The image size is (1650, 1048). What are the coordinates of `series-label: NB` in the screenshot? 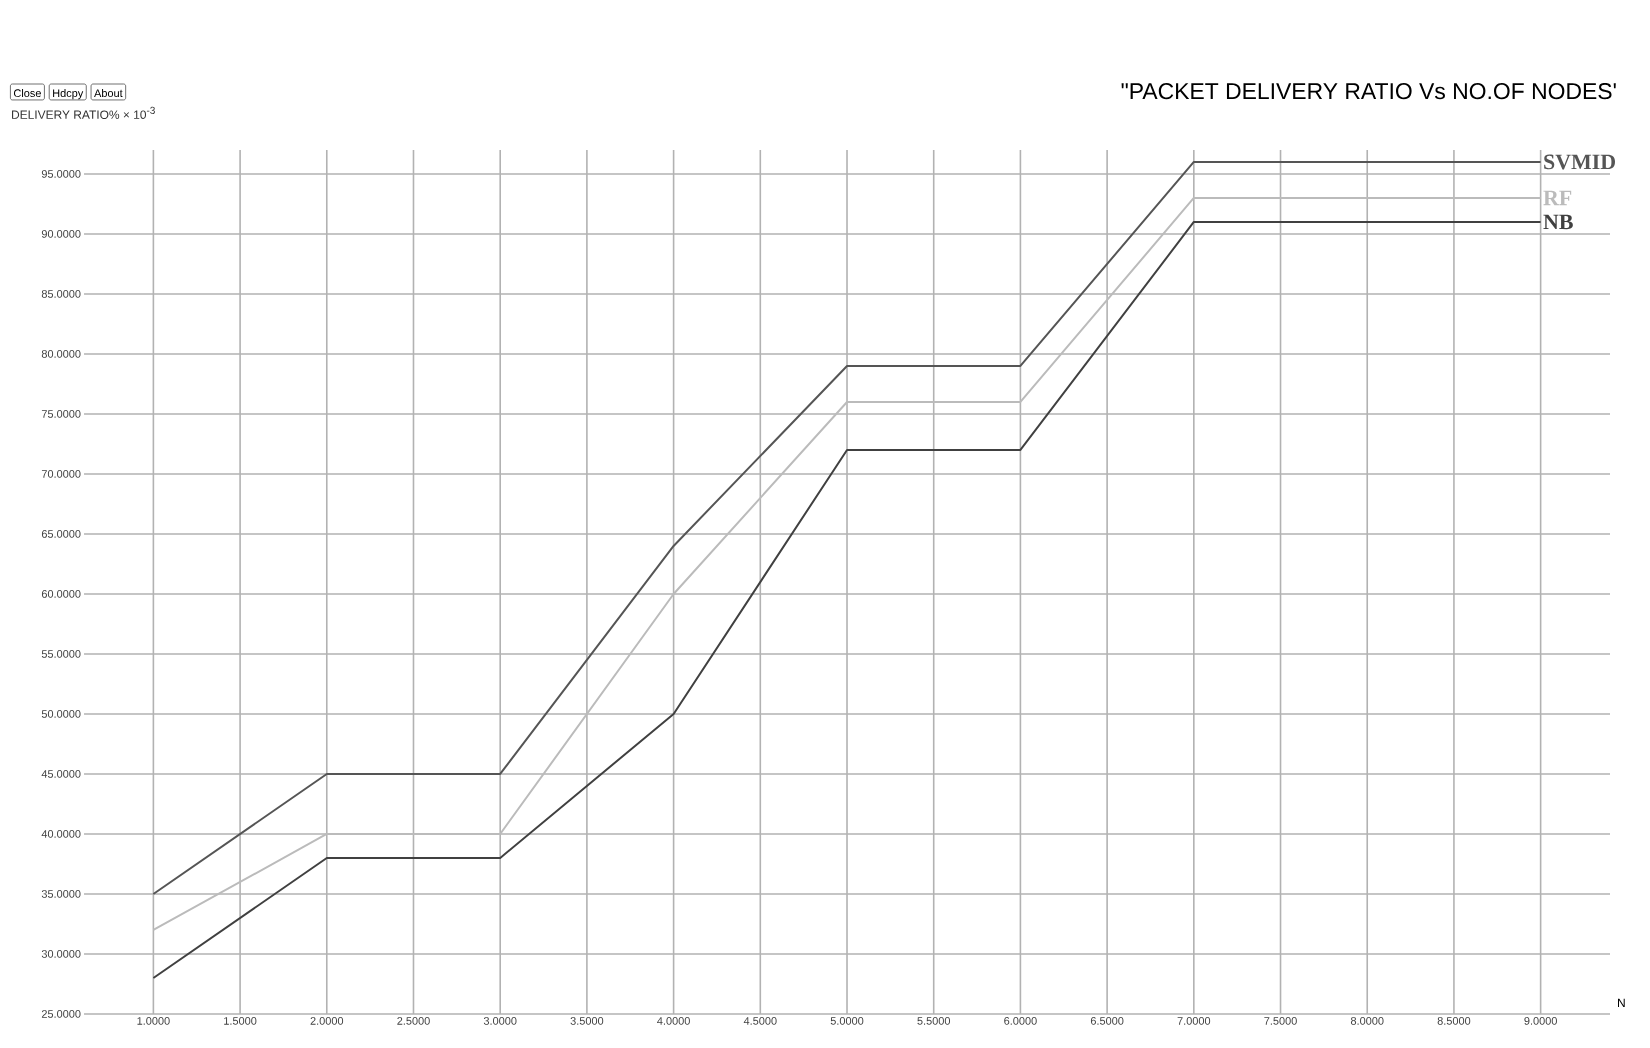 It's located at (1558, 222).